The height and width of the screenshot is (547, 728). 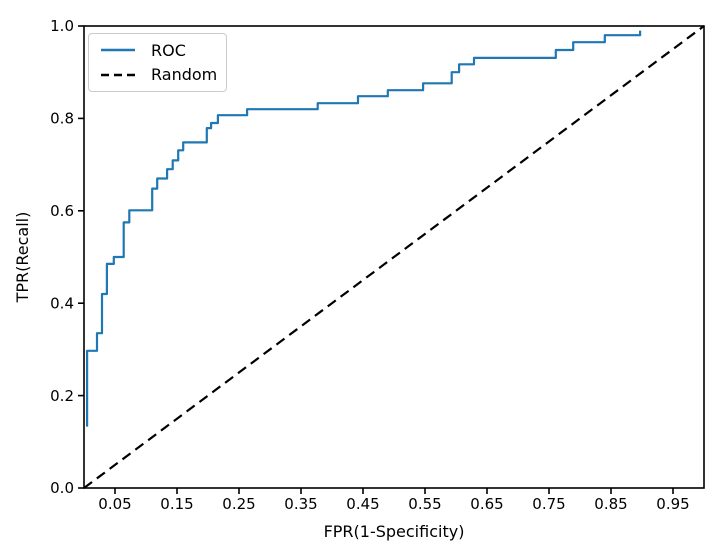 What do you see at coordinates (548, 504) in the screenshot?
I see `x-tick-label: 0.75` at bounding box center [548, 504].